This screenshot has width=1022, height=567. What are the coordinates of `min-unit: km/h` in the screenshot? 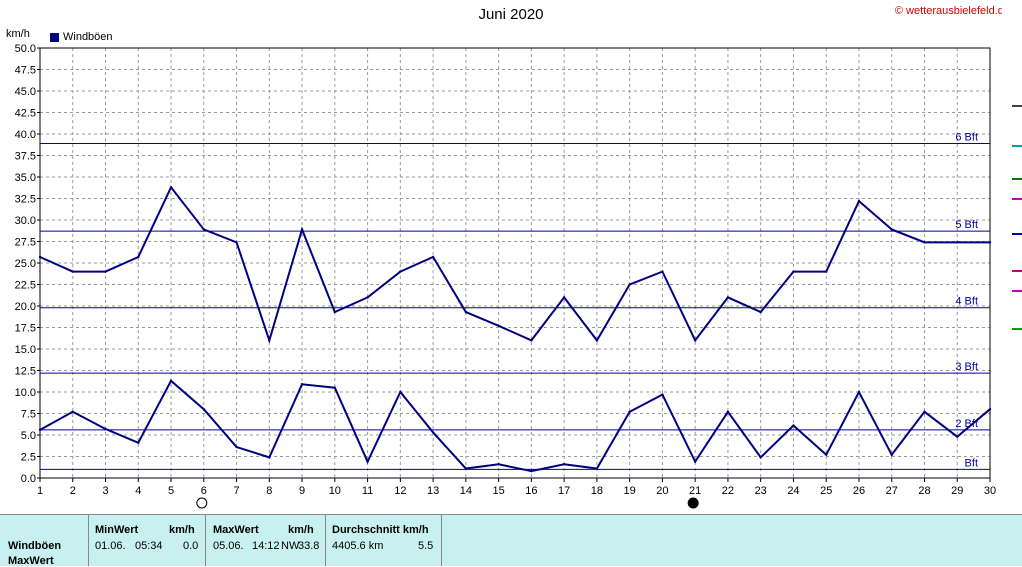 It's located at (182, 530).